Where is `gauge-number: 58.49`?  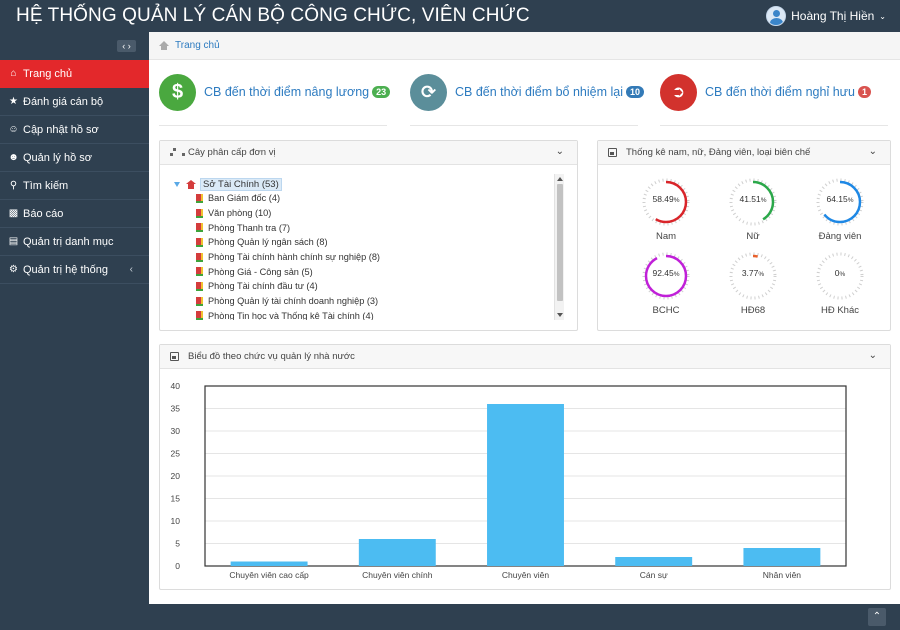
gauge-number: 58.49 is located at coordinates (663, 199).